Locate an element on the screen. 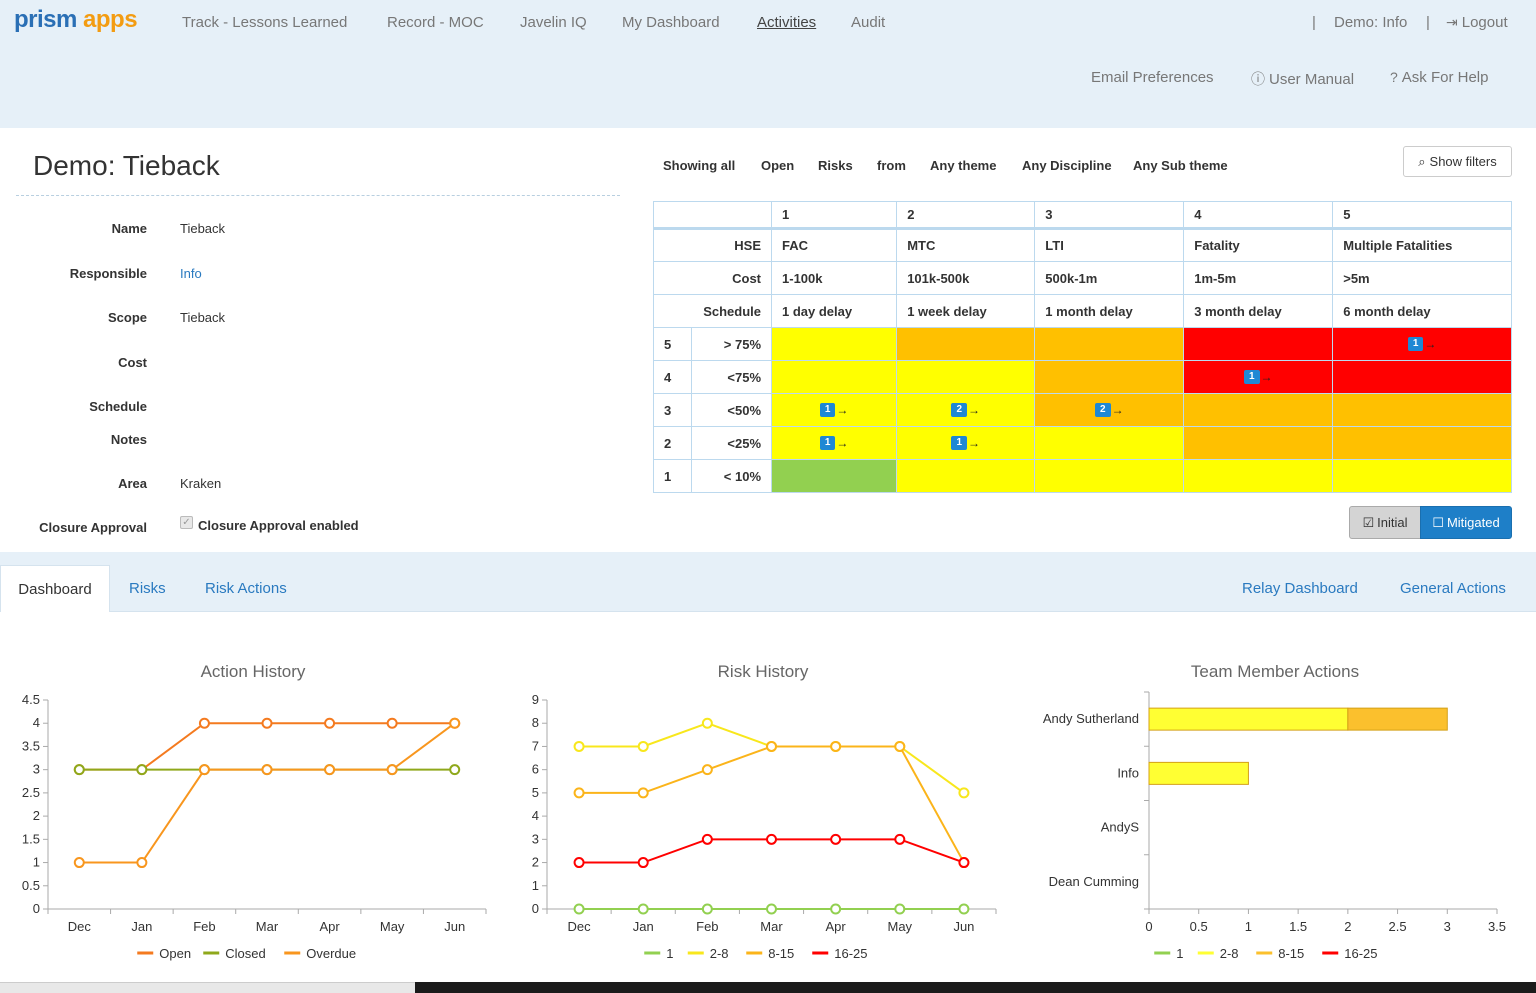  horizontal-scrollbar is located at coordinates (207, 987).